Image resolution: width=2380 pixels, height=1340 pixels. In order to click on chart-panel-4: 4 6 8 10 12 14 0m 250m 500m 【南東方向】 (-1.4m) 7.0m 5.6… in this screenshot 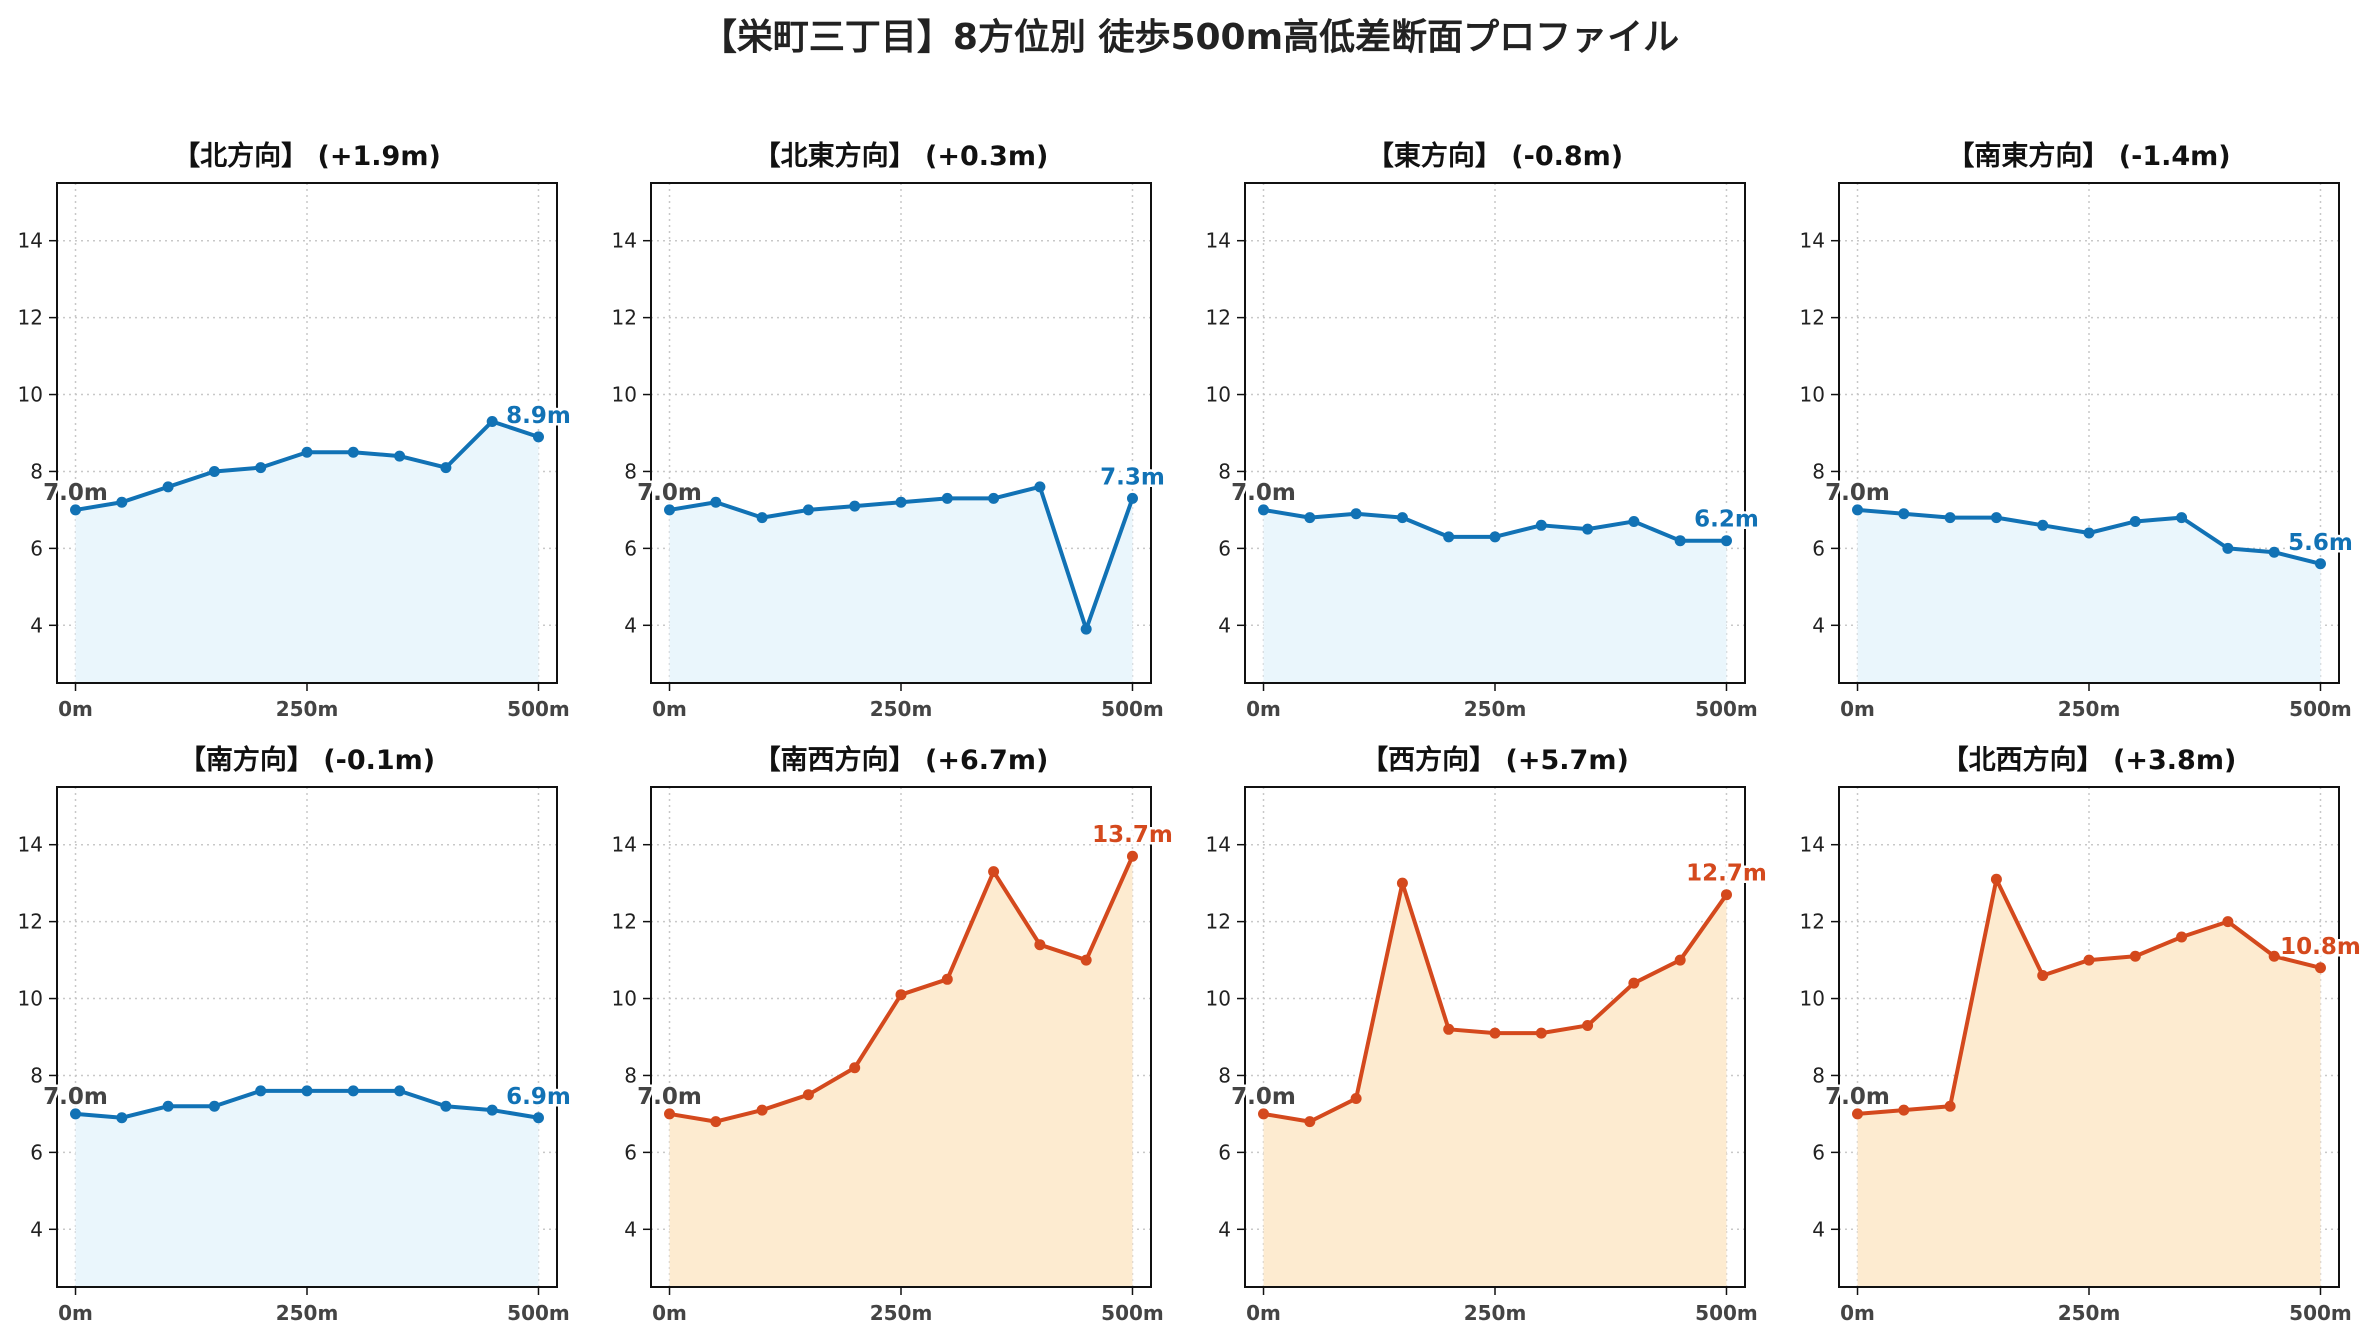, I will do `click(2078, 430)`.